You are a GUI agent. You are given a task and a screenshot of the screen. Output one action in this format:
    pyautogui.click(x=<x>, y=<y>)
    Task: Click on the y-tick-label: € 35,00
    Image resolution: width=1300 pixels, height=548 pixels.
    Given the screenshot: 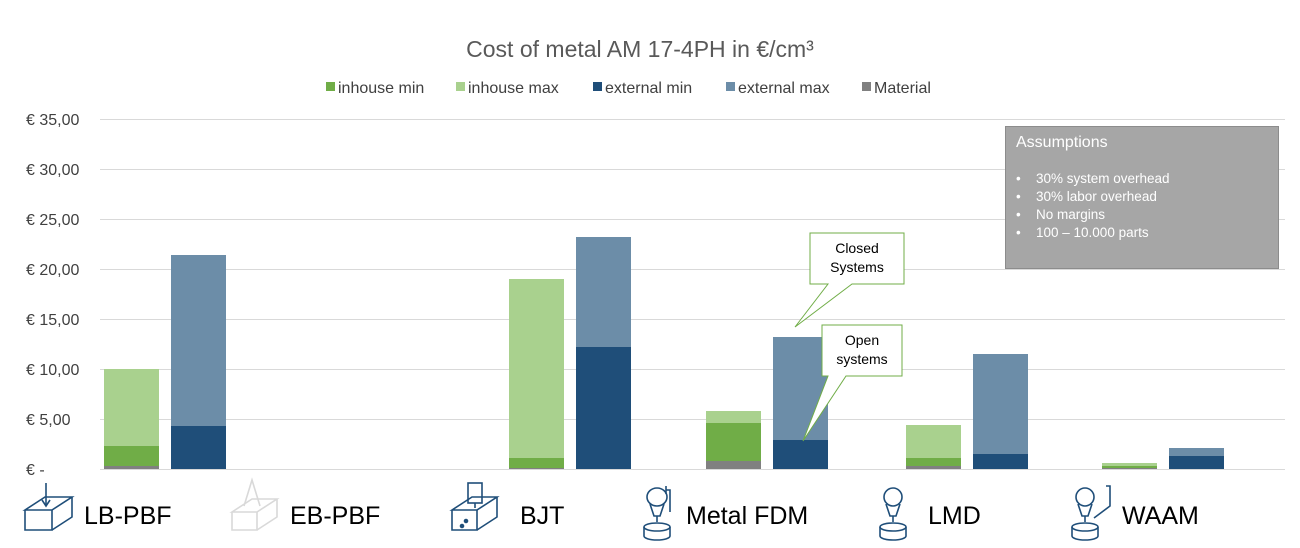 What is the action you would take?
    pyautogui.click(x=52, y=120)
    